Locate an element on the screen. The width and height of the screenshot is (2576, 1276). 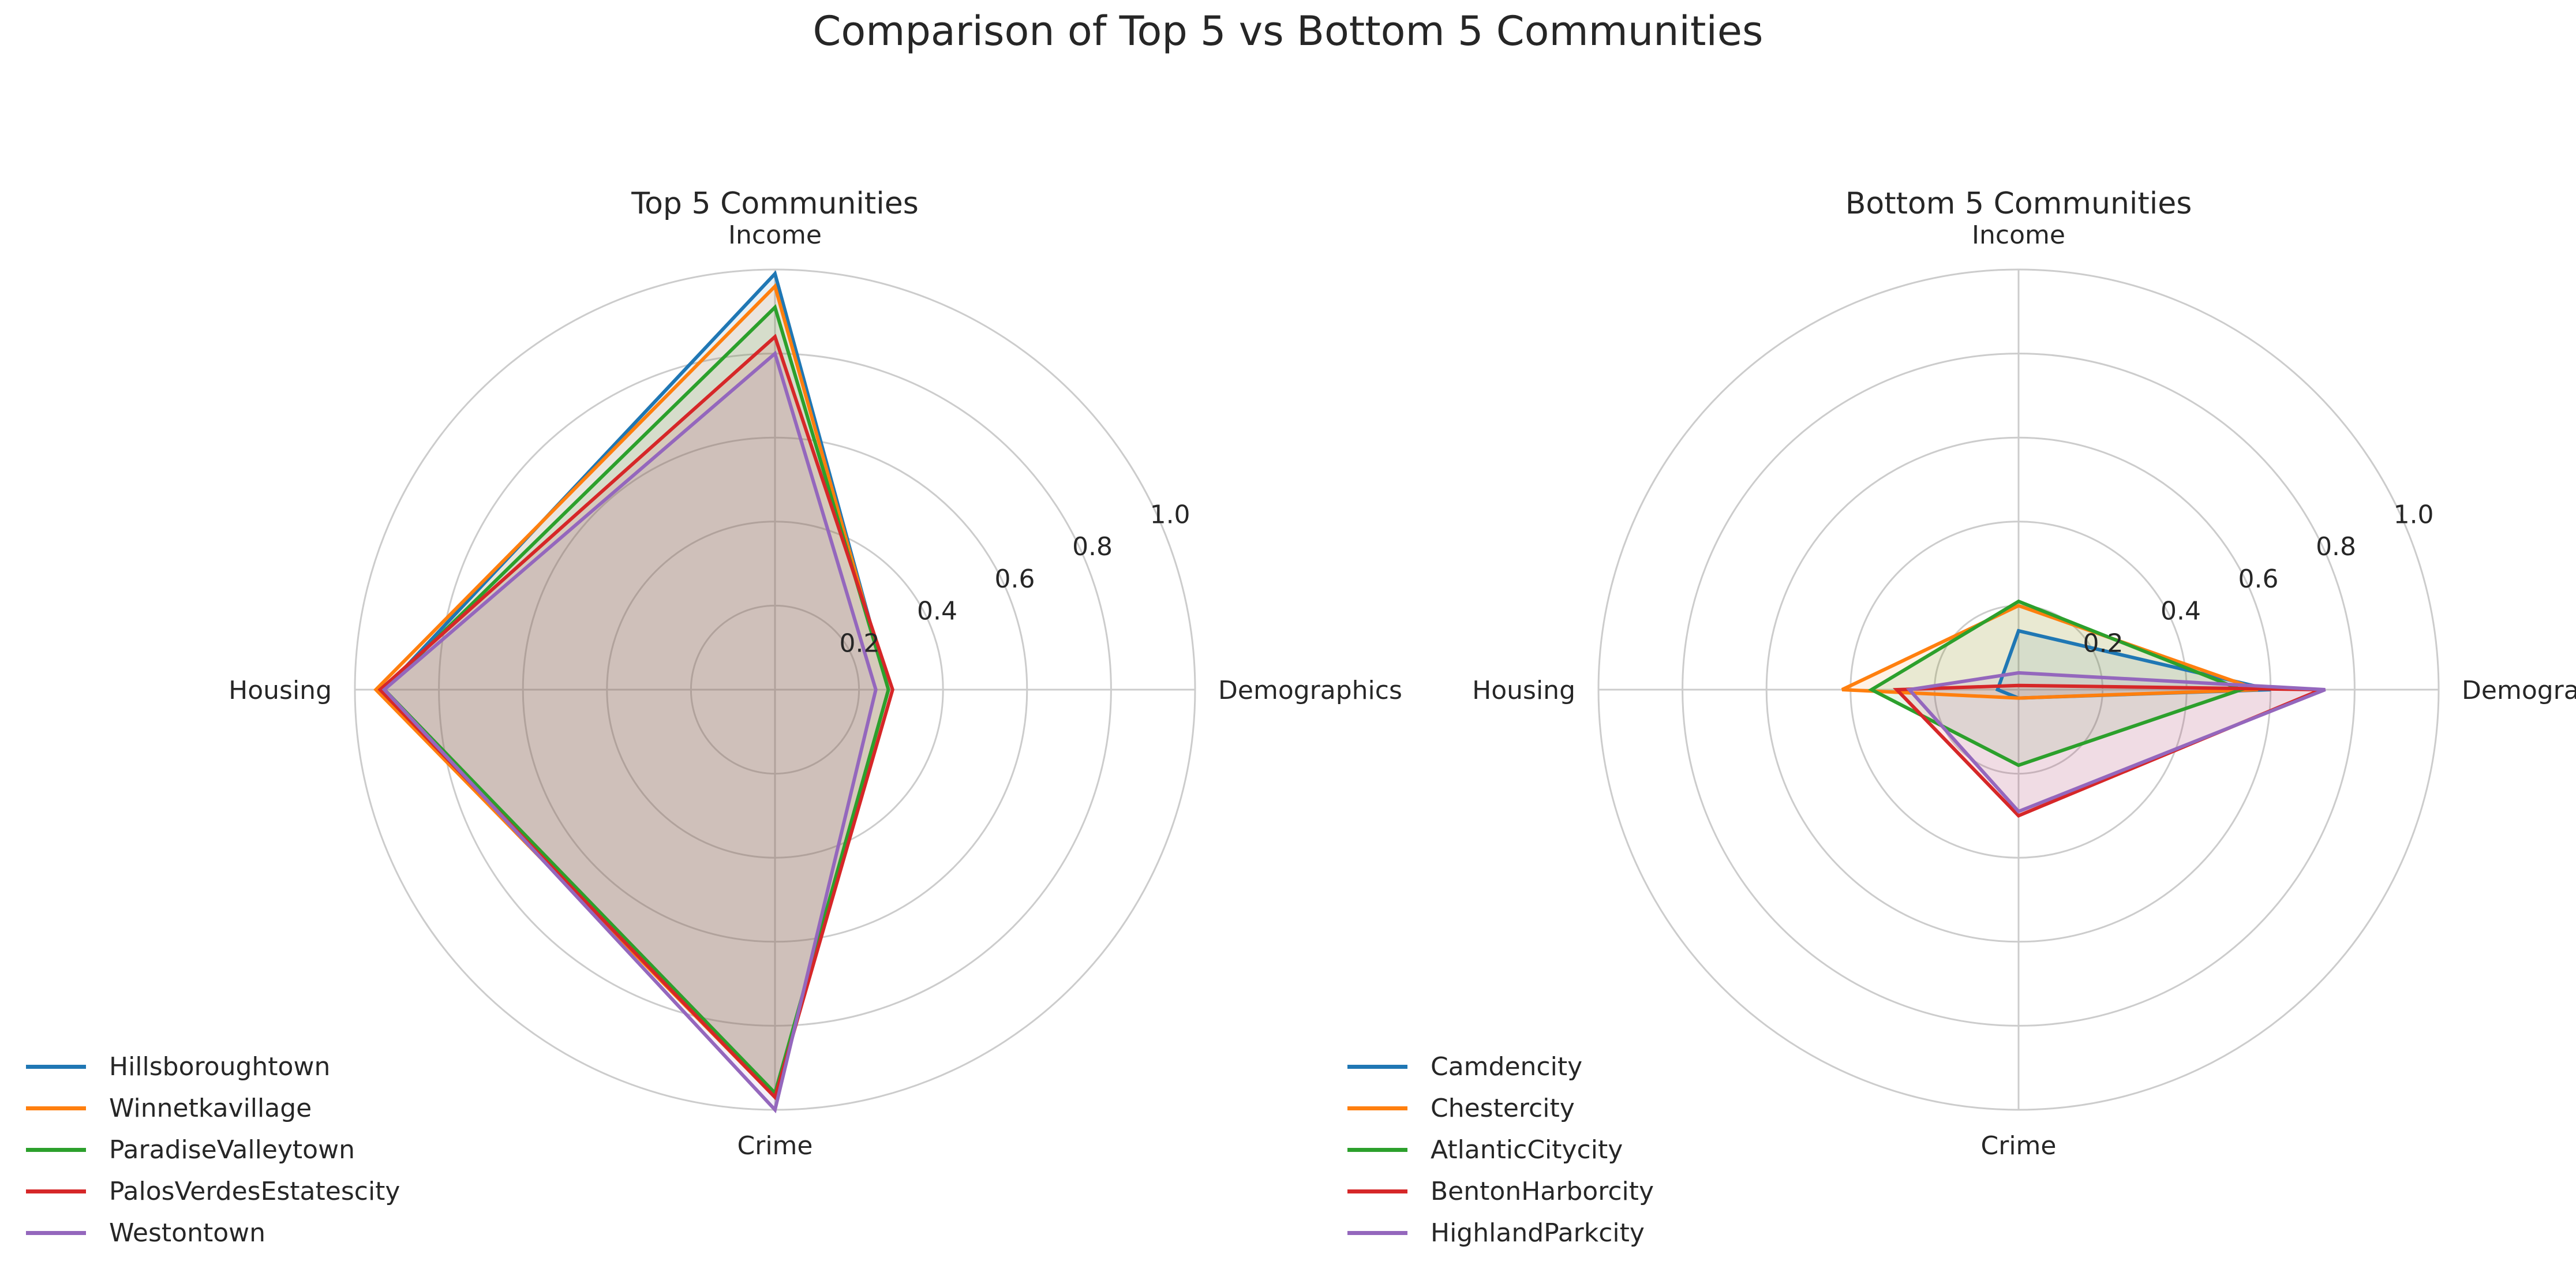
legend-label: Chestercity is located at coordinates (1503, 1108).